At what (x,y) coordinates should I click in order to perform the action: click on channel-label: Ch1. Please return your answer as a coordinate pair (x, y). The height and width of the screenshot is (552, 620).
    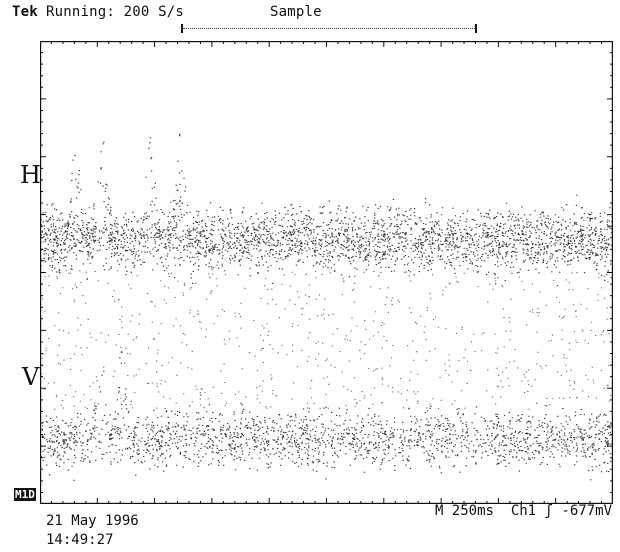
    Looking at the image, I should click on (523, 511).